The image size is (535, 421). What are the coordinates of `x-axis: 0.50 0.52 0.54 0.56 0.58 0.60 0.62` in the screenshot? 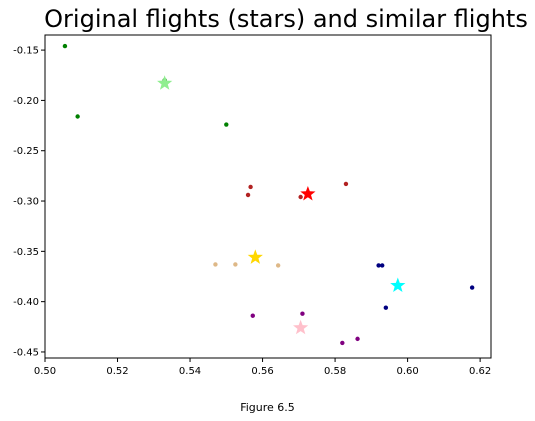 It's located at (262, 367).